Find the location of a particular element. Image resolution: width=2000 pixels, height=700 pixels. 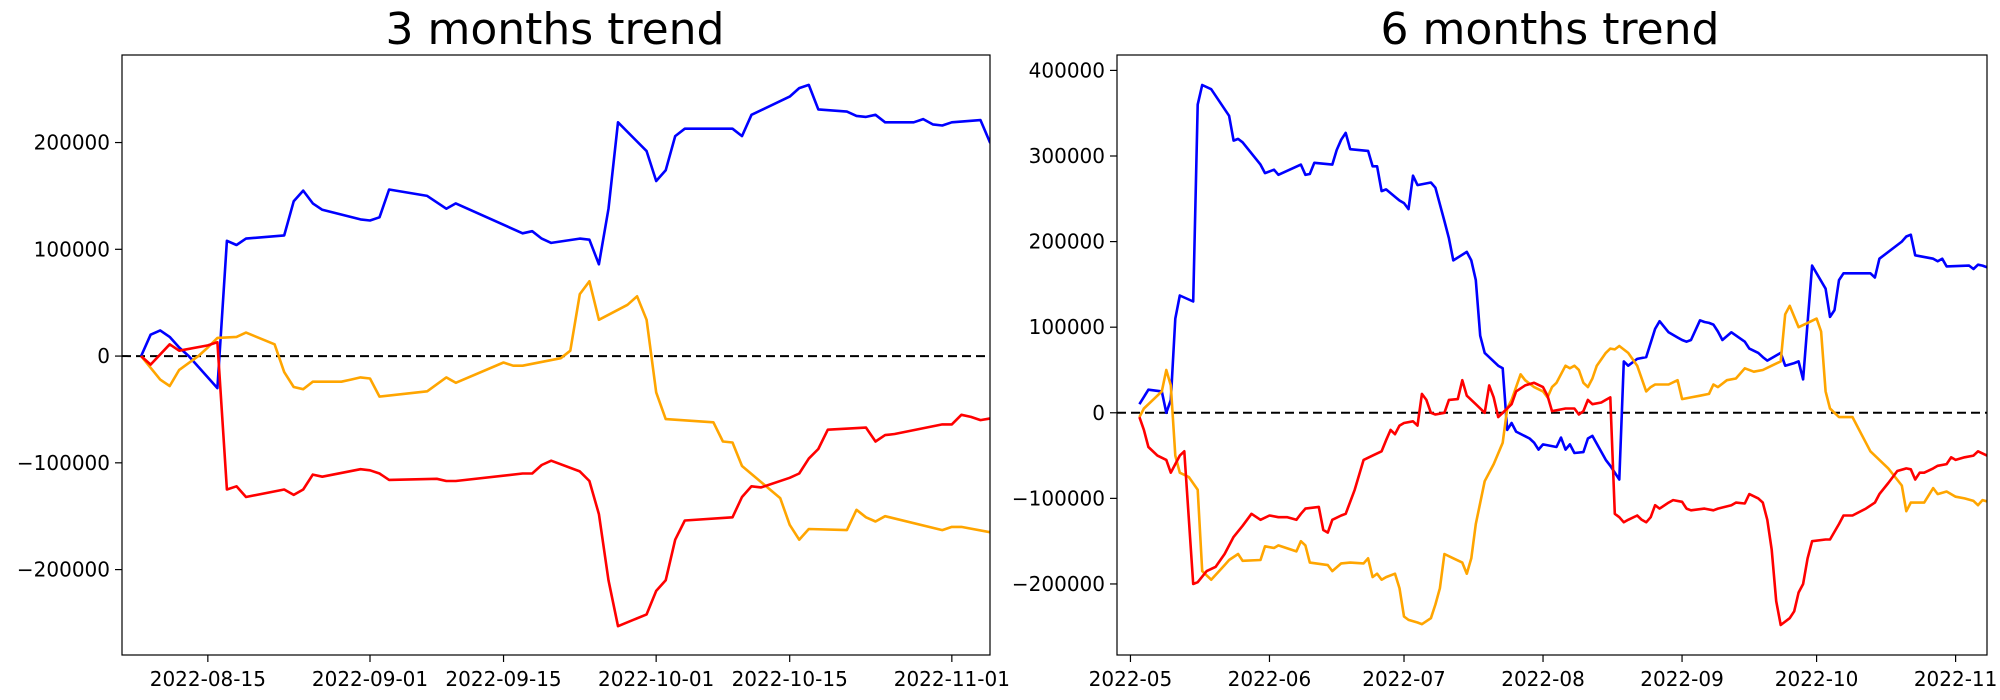

x-tick-label: 2022-10-15 is located at coordinates (790, 679).